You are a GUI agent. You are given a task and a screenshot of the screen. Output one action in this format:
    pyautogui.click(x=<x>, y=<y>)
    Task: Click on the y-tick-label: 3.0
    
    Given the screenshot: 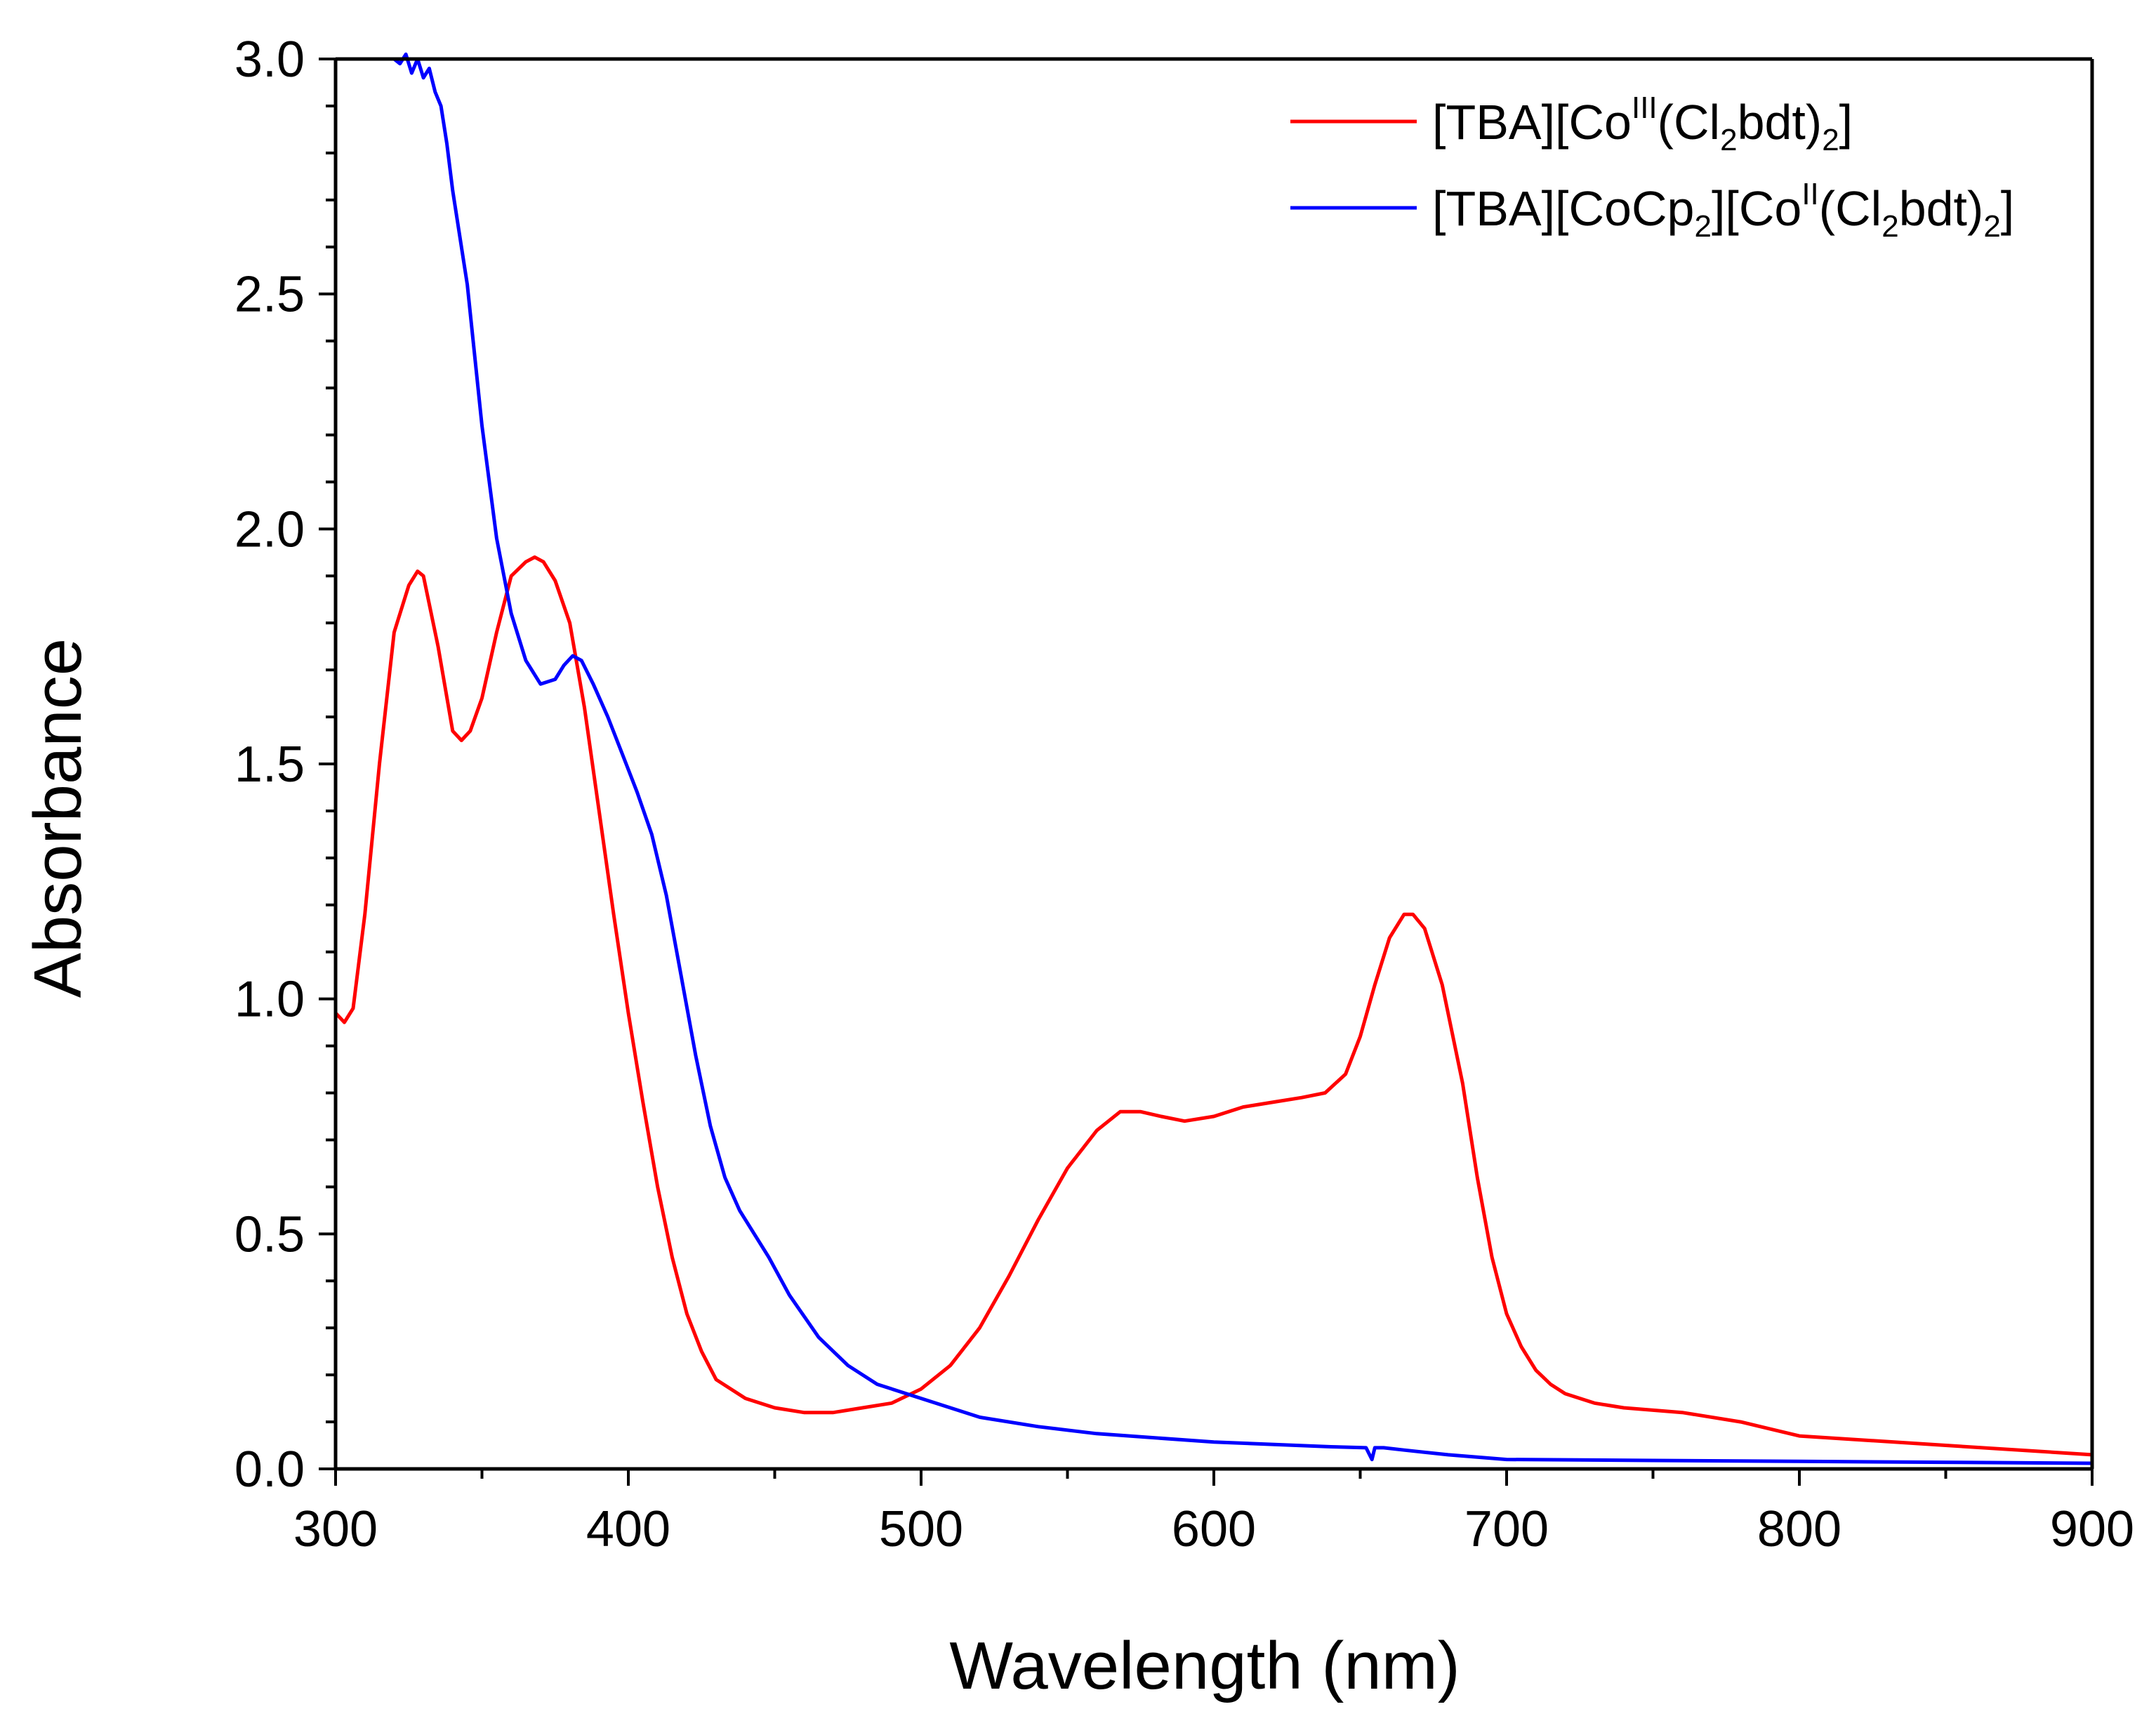 What is the action you would take?
    pyautogui.click(x=269, y=60)
    